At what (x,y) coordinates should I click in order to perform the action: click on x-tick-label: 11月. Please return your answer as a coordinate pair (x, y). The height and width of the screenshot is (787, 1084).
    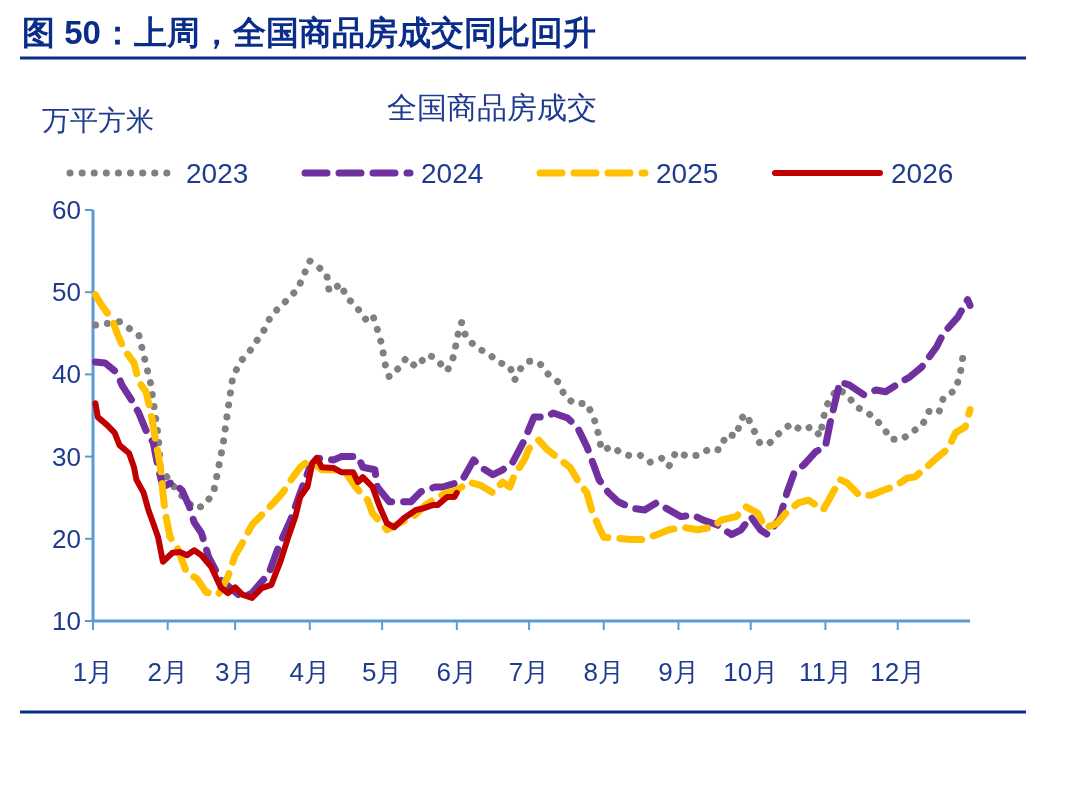
    Looking at the image, I should click on (825, 672).